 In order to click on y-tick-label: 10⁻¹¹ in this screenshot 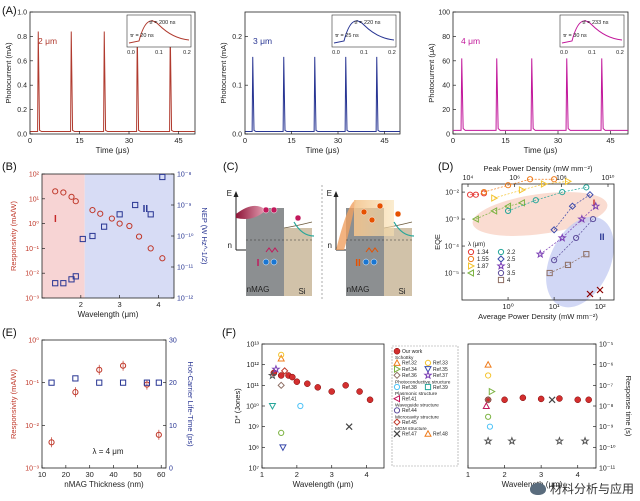, I will do `click(607, 469)`.